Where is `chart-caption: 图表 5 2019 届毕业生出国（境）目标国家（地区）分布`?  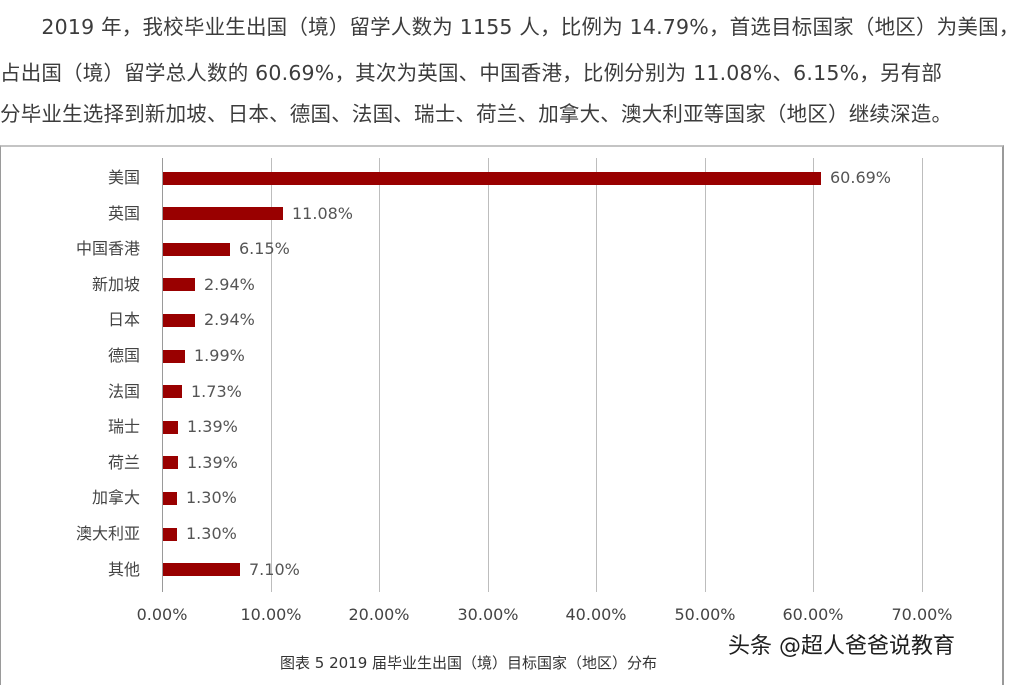 chart-caption: 图表 5 2019 届毕业生出国（境）目标国家（地区）分布 is located at coordinates (469, 663).